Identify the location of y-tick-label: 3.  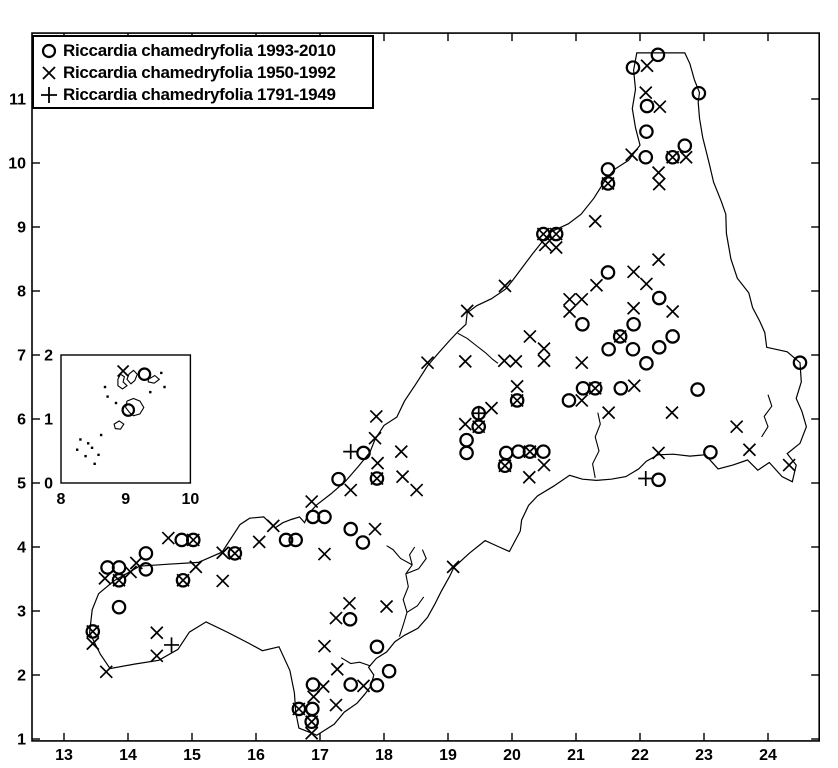
(21, 612).